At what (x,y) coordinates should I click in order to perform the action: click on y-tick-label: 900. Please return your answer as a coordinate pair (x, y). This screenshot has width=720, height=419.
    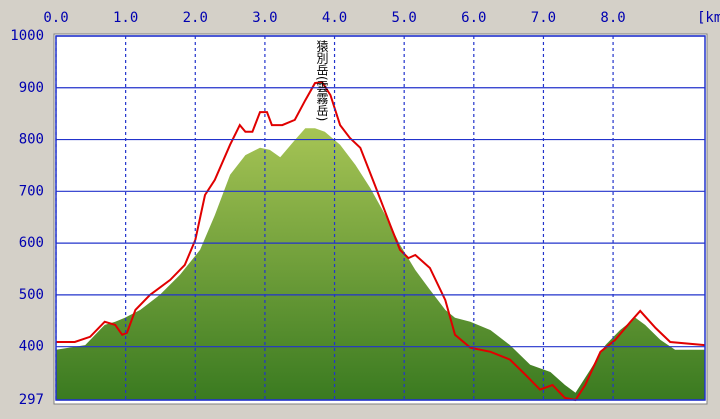
    Looking at the image, I should click on (31, 88).